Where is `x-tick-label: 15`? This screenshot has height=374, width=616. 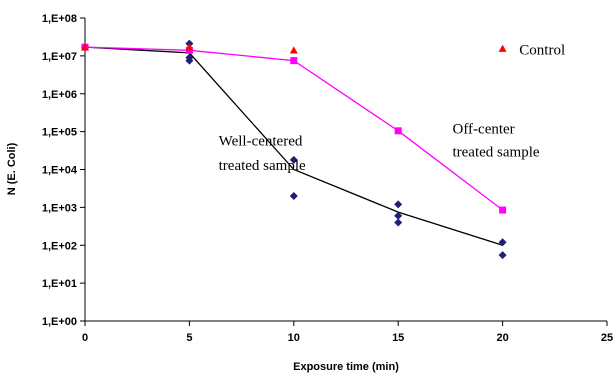
x-tick-label: 15 is located at coordinates (398, 338).